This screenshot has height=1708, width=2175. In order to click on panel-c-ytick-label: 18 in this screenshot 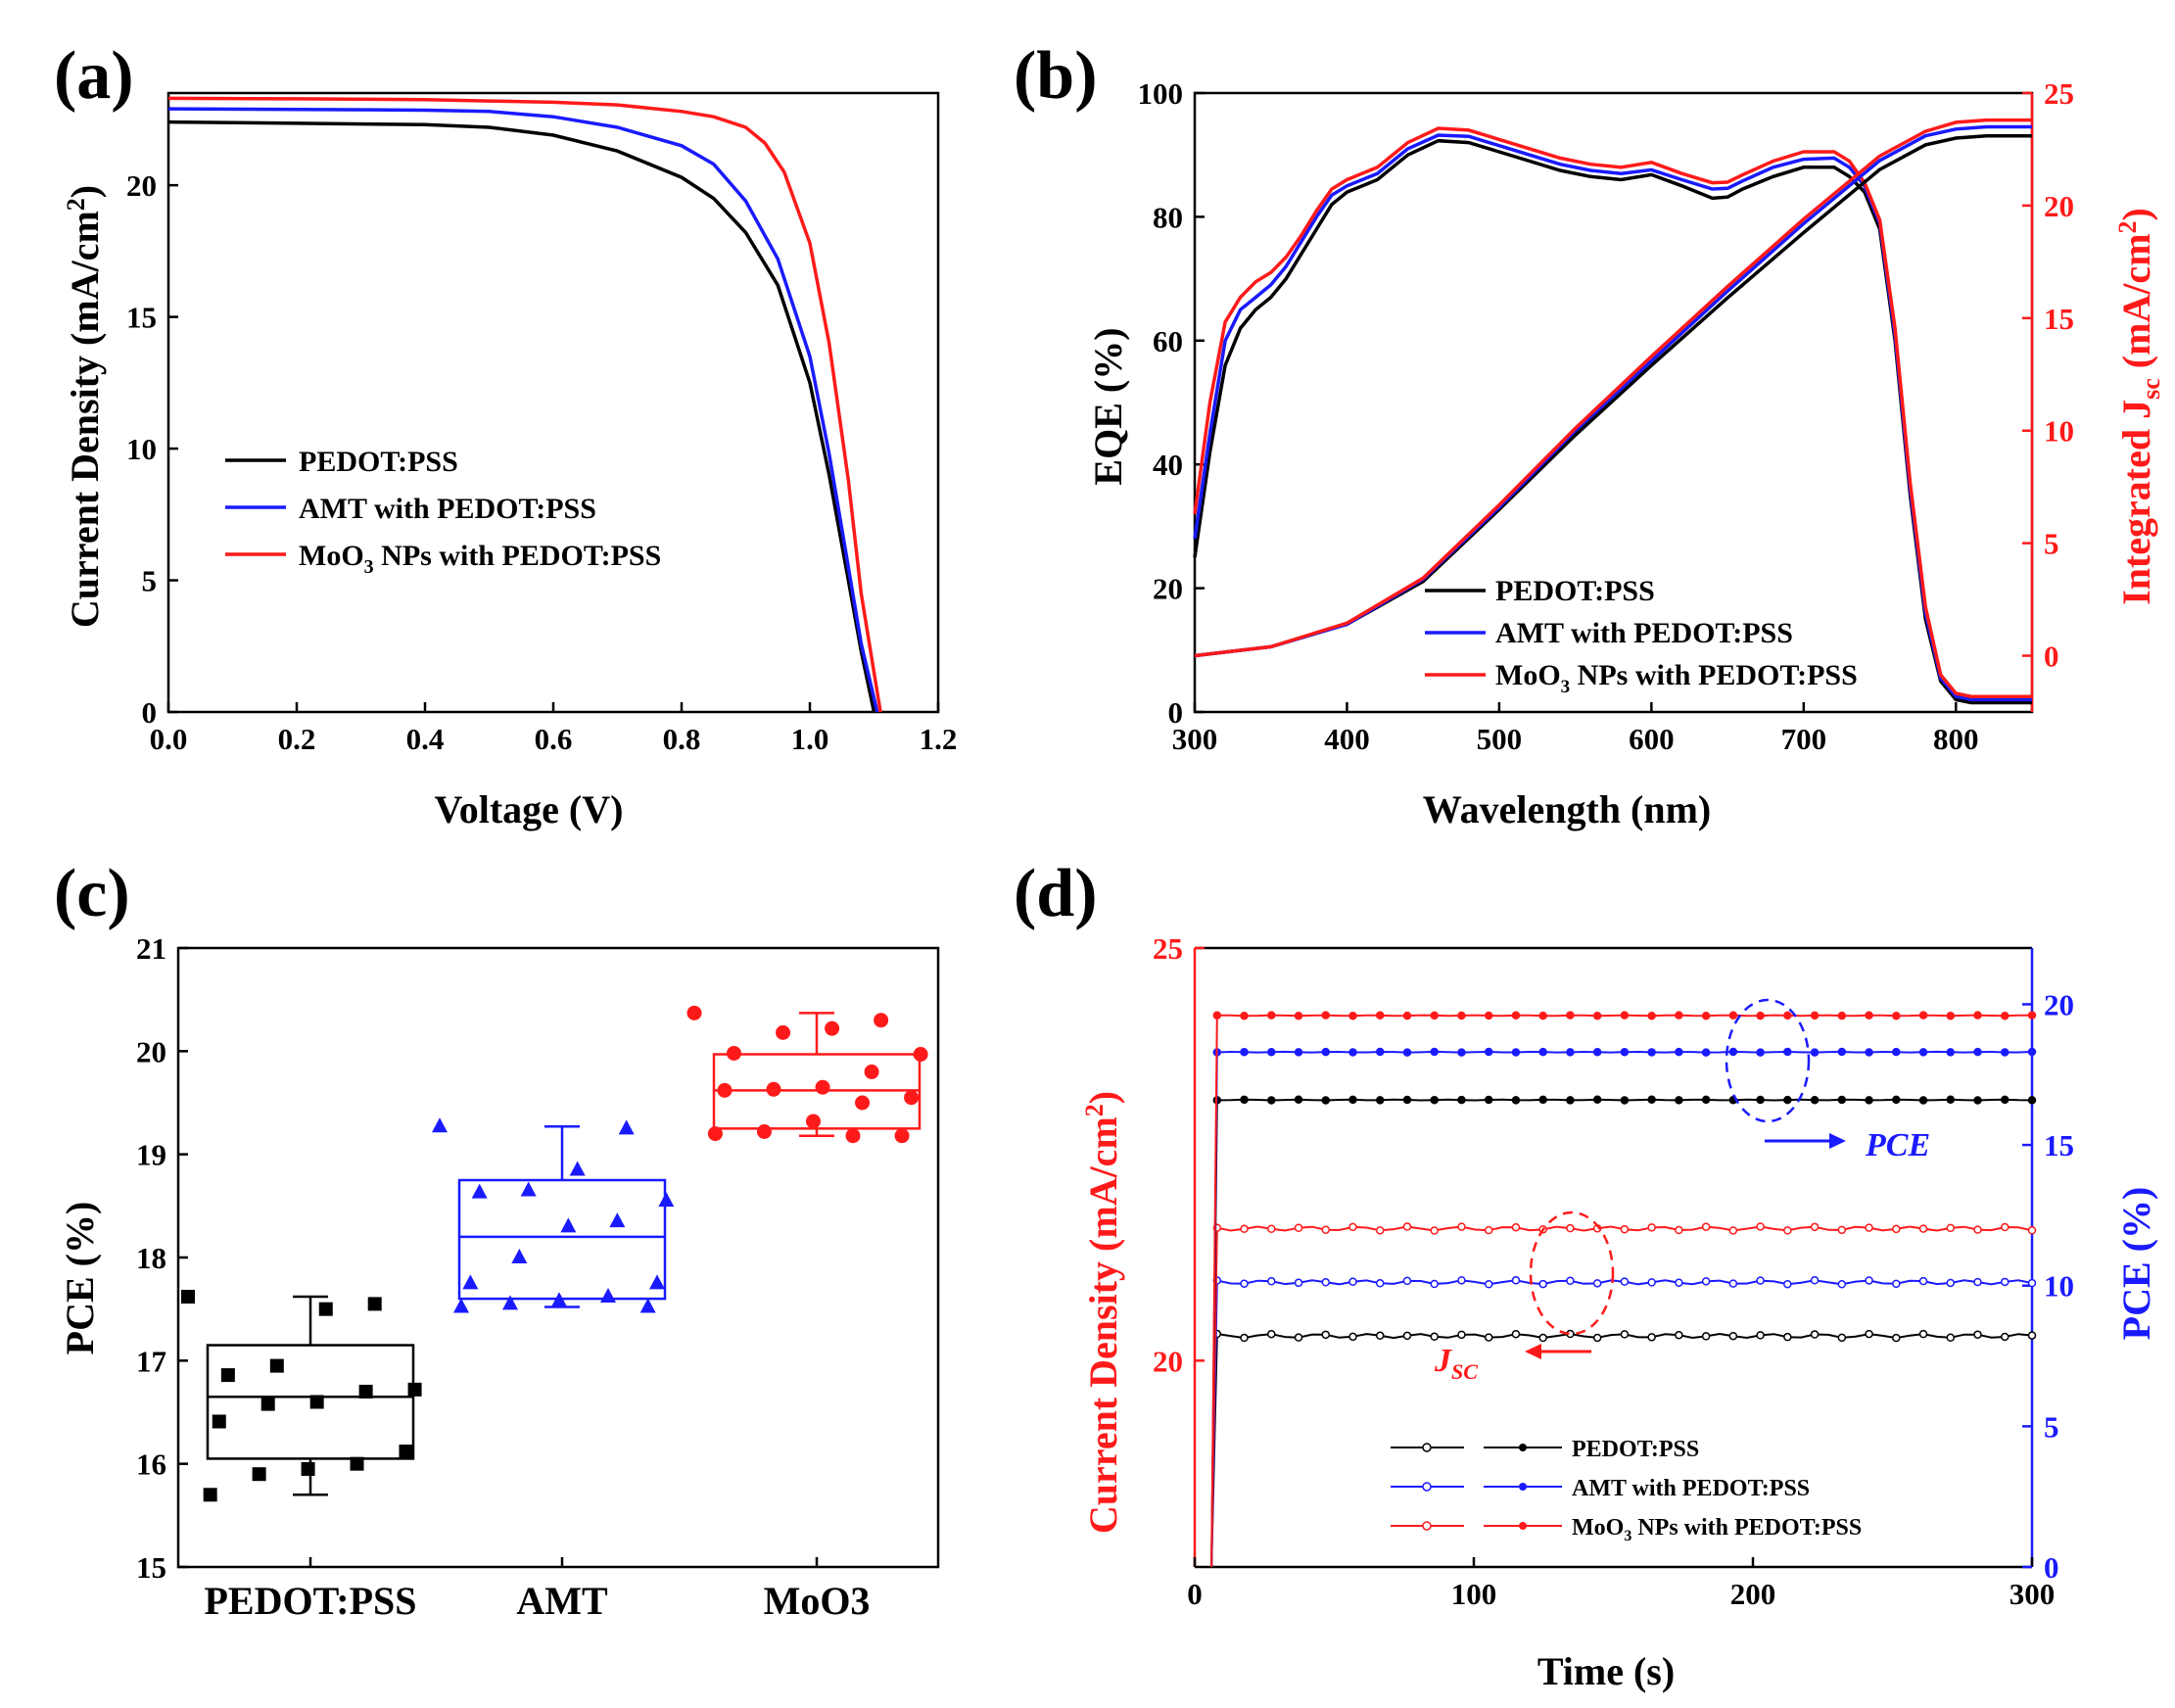, I will do `click(151, 1258)`.